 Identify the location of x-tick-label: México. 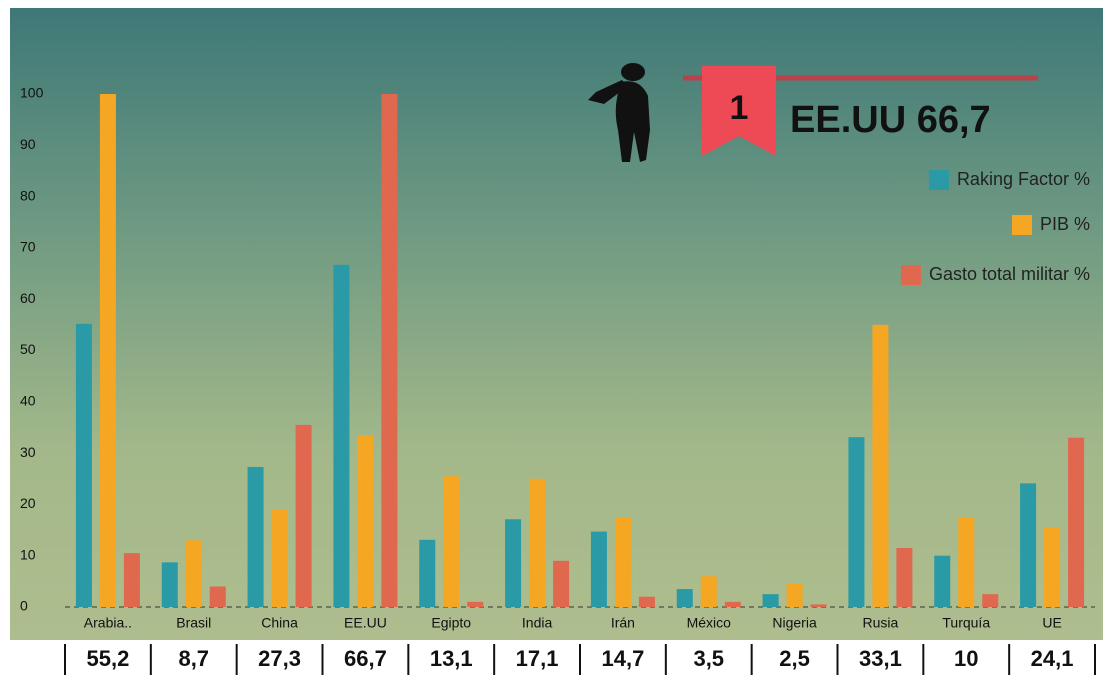
(709, 623).